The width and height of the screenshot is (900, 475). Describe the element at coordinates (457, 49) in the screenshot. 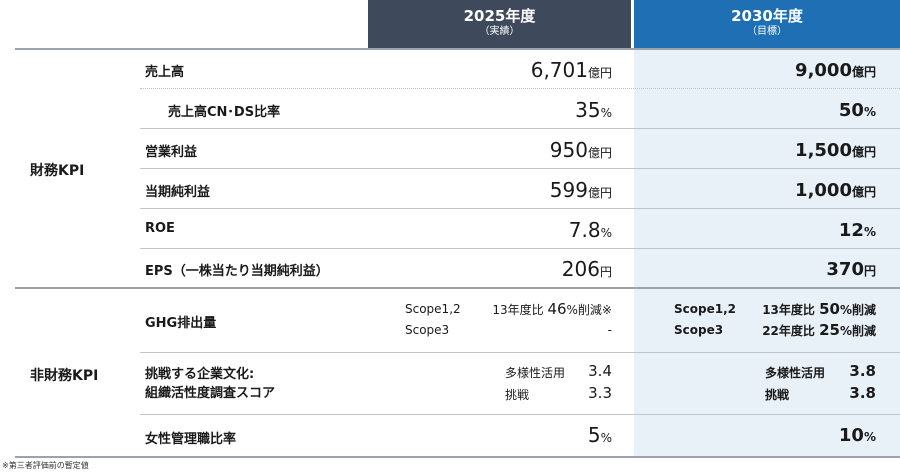

I see `table-top-rule` at that location.